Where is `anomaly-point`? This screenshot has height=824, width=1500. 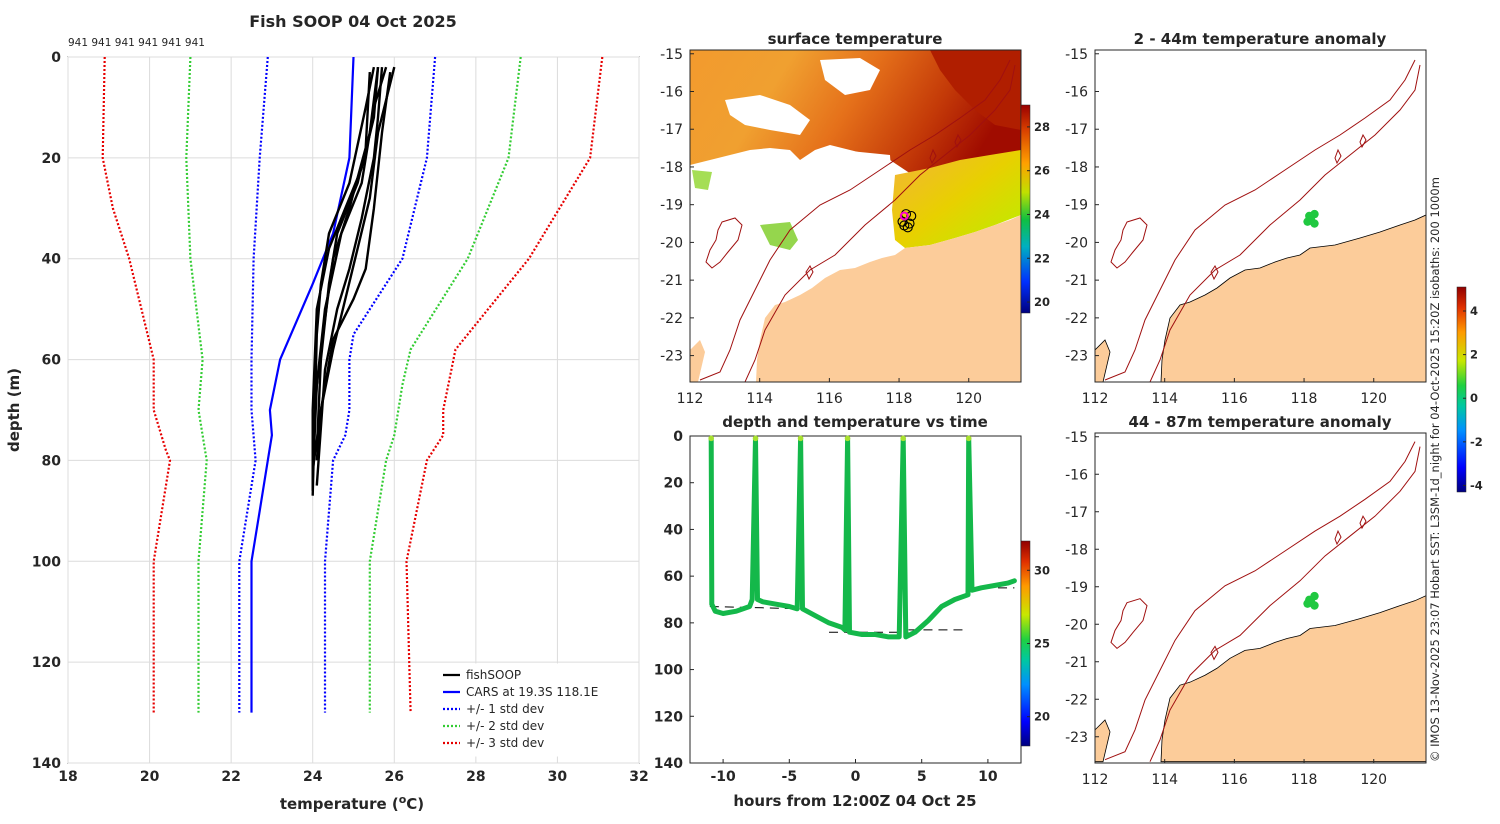
anomaly-point is located at coordinates (1311, 601).